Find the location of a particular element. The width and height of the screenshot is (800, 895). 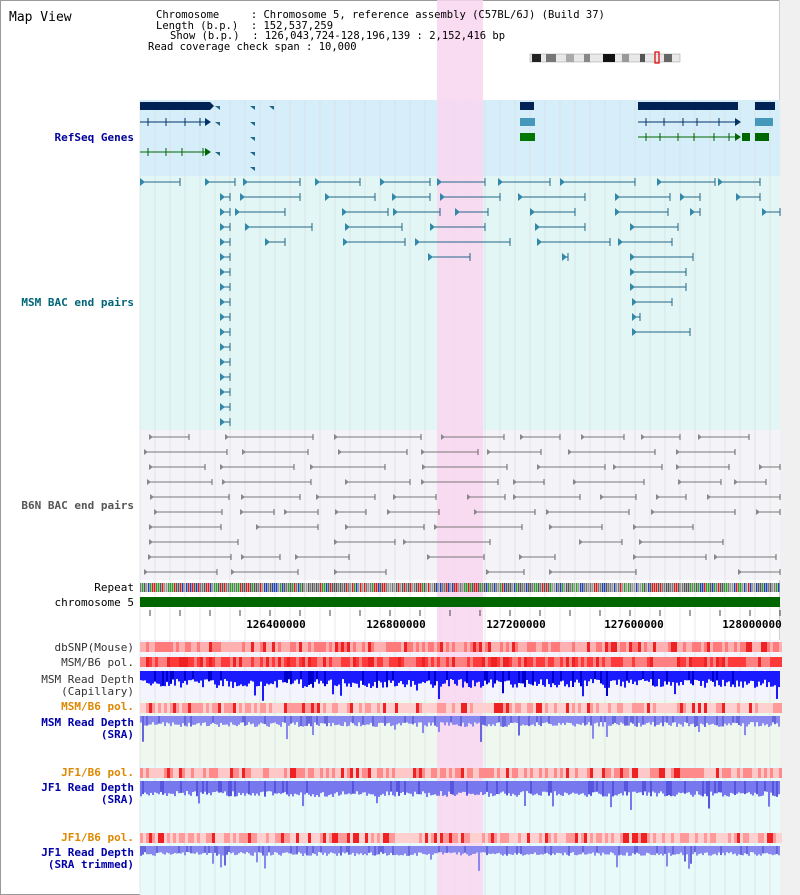

ruler-label-2: 126800000 is located at coordinates (396, 624).